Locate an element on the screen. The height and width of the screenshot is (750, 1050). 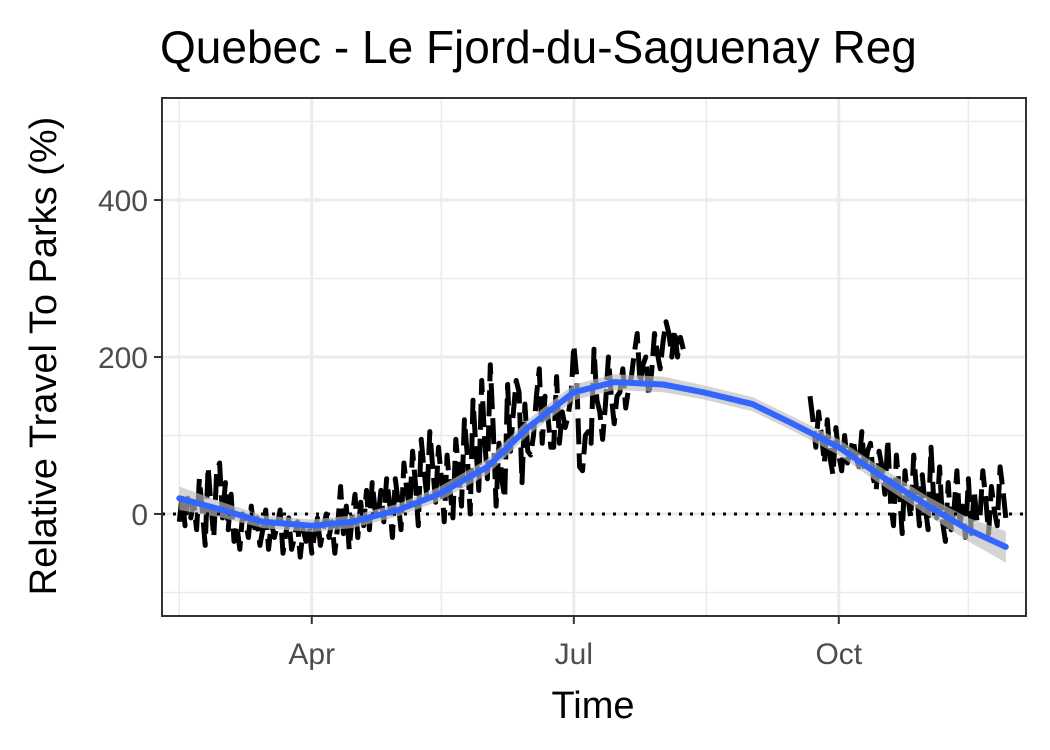
x-axis-ticks: Apr Jul Oct is located at coordinates (575, 643).